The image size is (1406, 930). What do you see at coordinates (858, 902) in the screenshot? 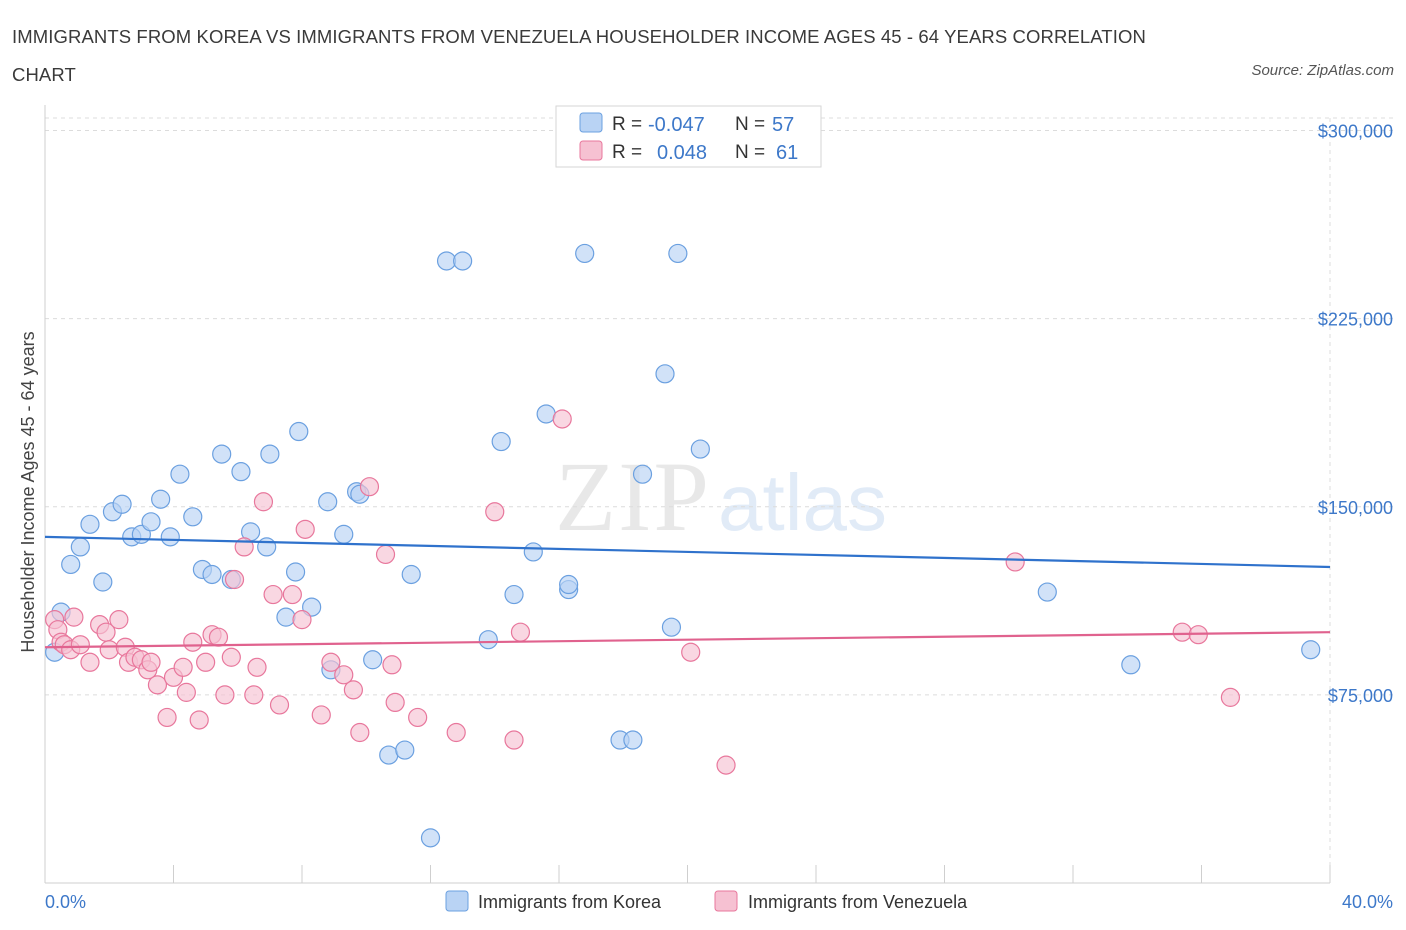
I see `bottom-legend-venezuela: Immigrants from Venezuela` at bounding box center [858, 902].